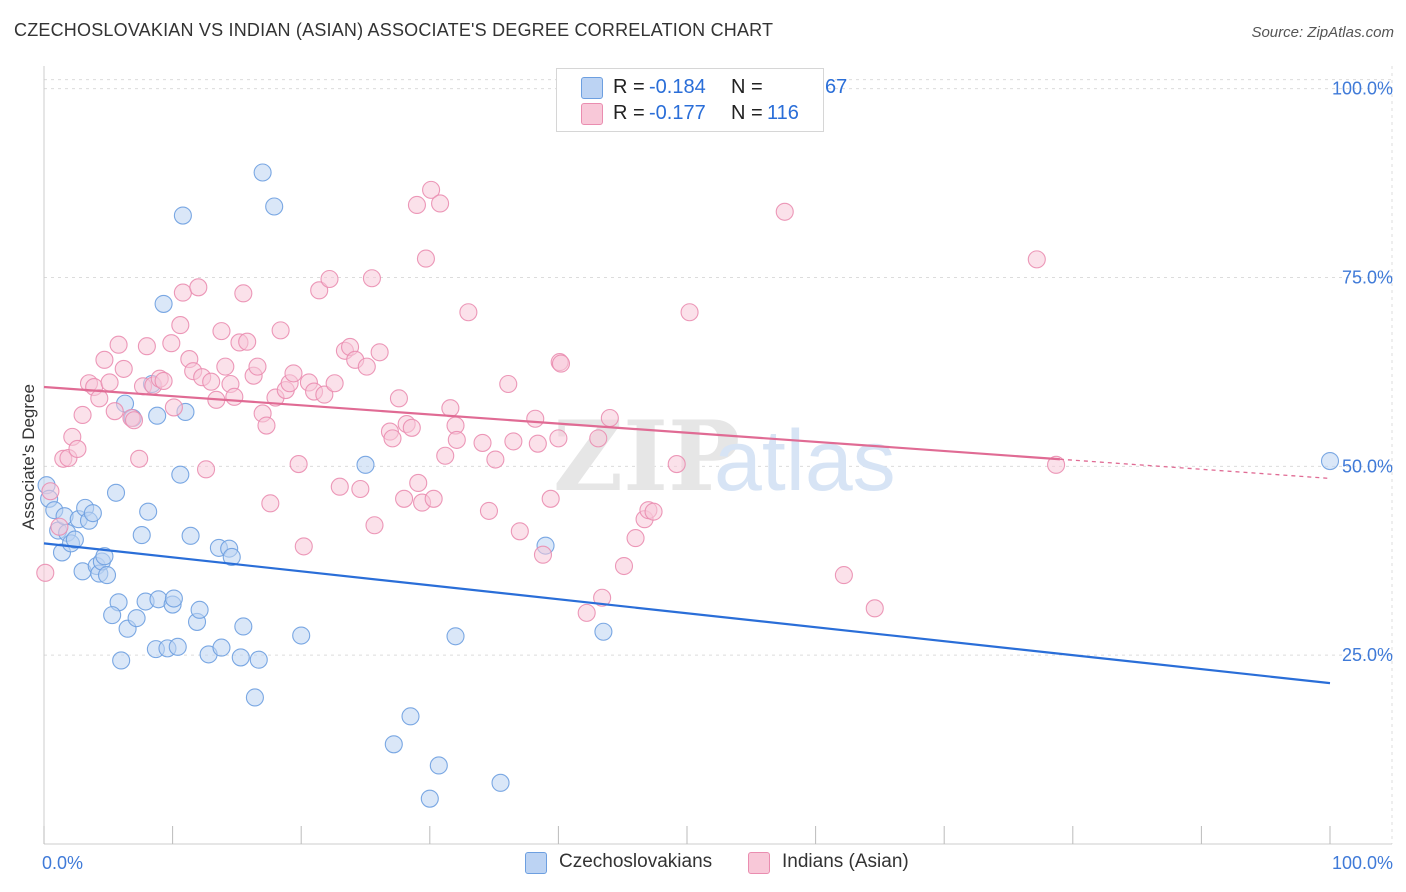 This screenshot has width=1406, height=892. What do you see at coordinates (1195, 469) in the screenshot?
I see `indian-trend-extension` at bounding box center [1195, 469].